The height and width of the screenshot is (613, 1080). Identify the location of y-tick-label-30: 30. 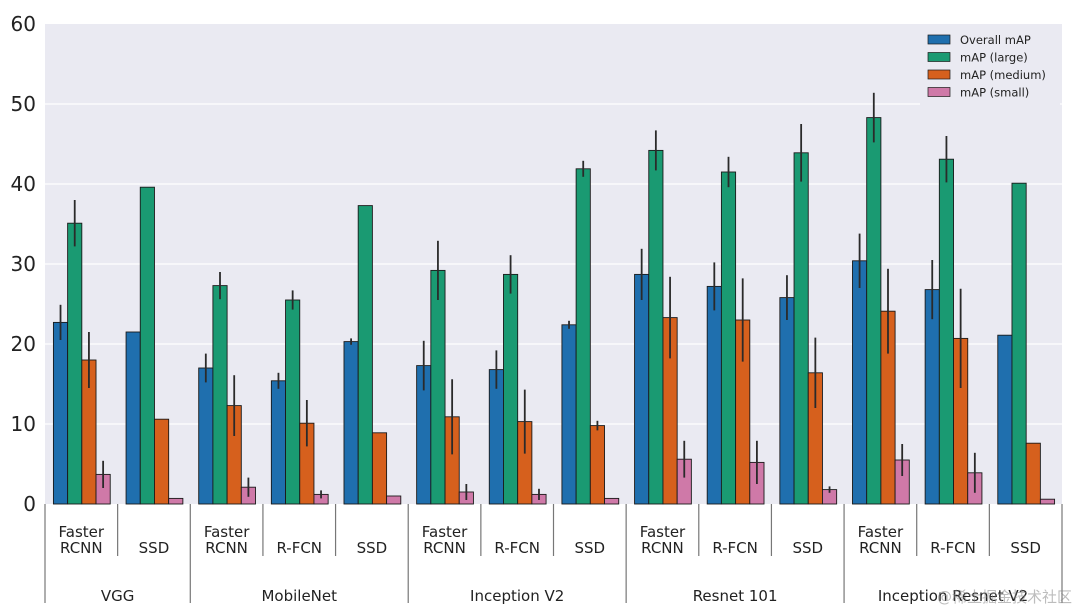
(23, 264).